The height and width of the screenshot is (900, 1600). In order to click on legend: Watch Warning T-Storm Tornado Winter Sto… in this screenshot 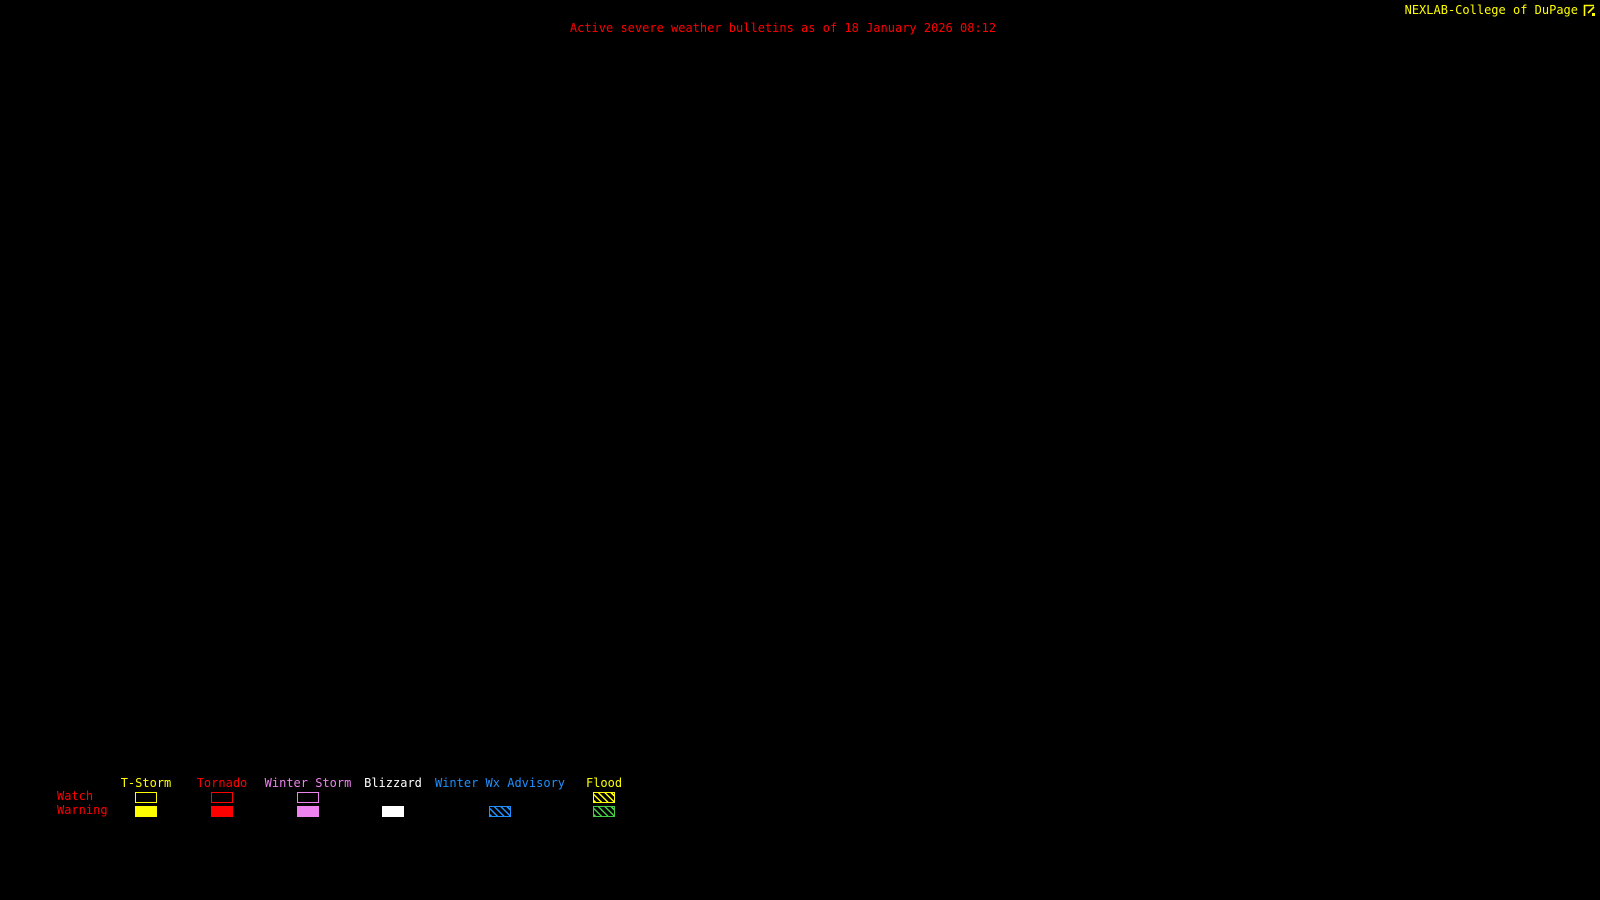, I will do `click(350, 798)`.